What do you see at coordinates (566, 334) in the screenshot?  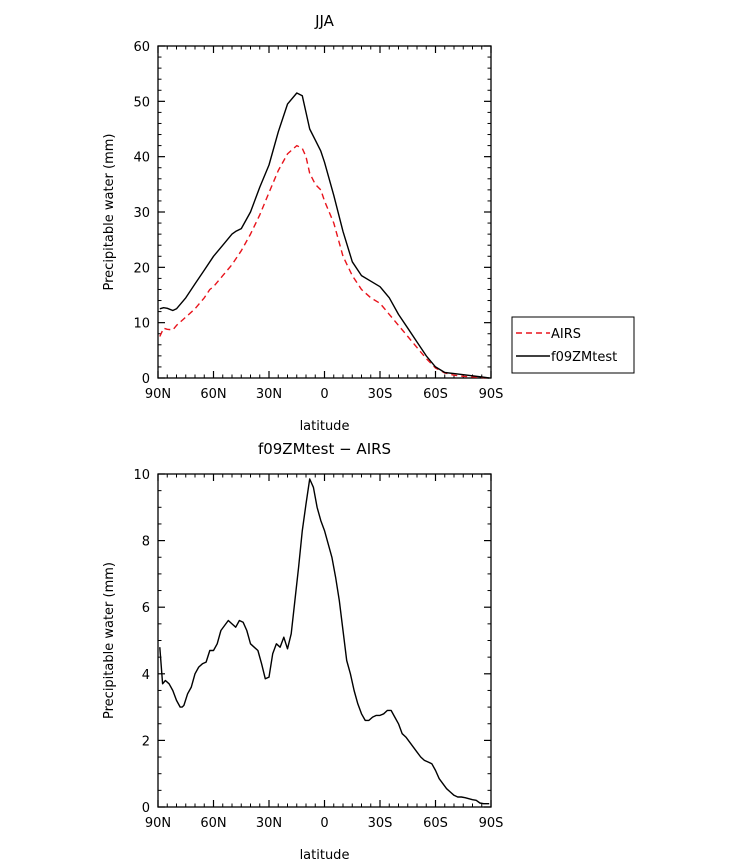 I see `legend-label: AIRS` at bounding box center [566, 334].